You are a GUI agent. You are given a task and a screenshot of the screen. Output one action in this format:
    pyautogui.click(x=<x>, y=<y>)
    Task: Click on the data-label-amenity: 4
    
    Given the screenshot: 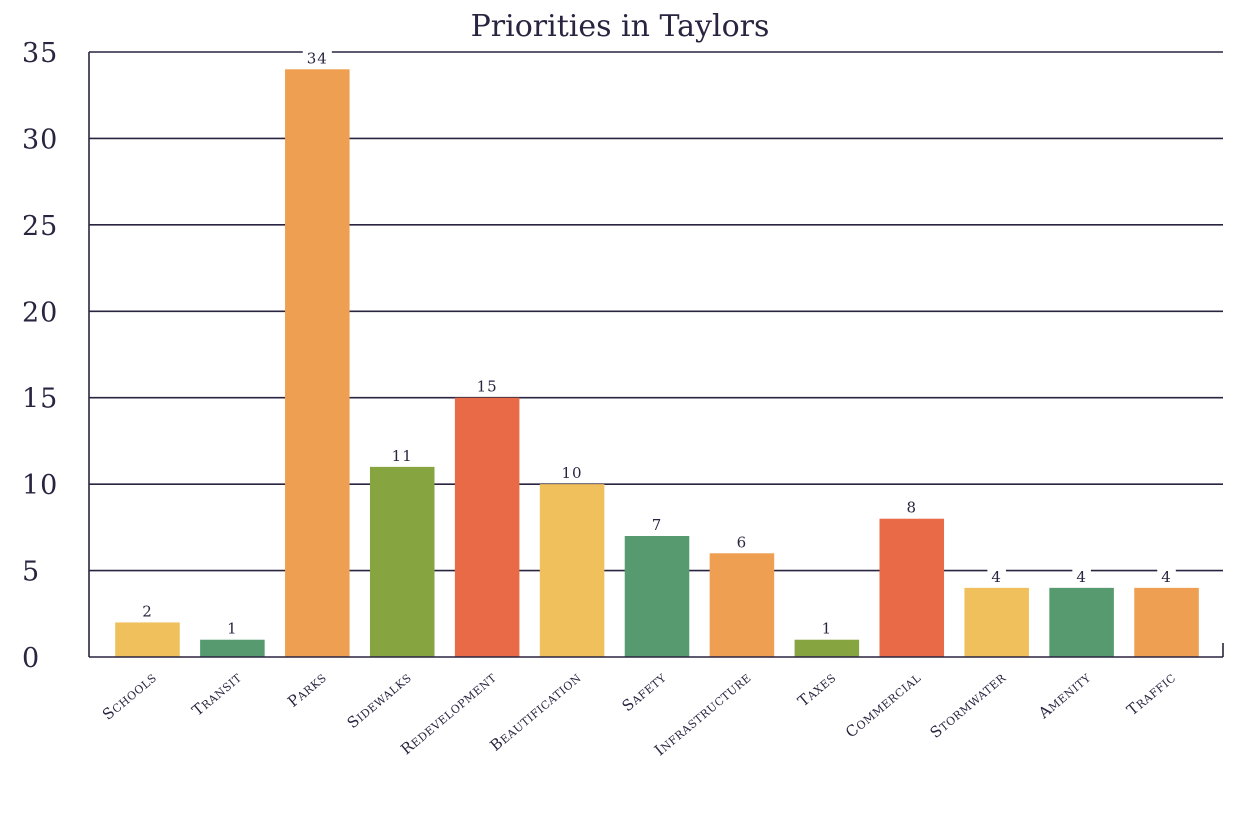 What is the action you would take?
    pyautogui.click(x=1081, y=577)
    